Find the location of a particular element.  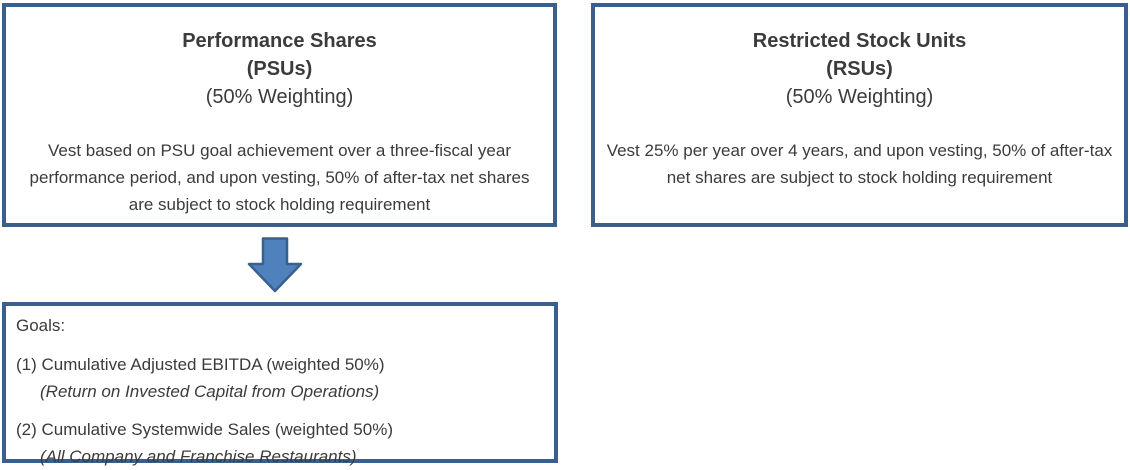

psu-title-line1: Performance Shares is located at coordinates (279, 41).